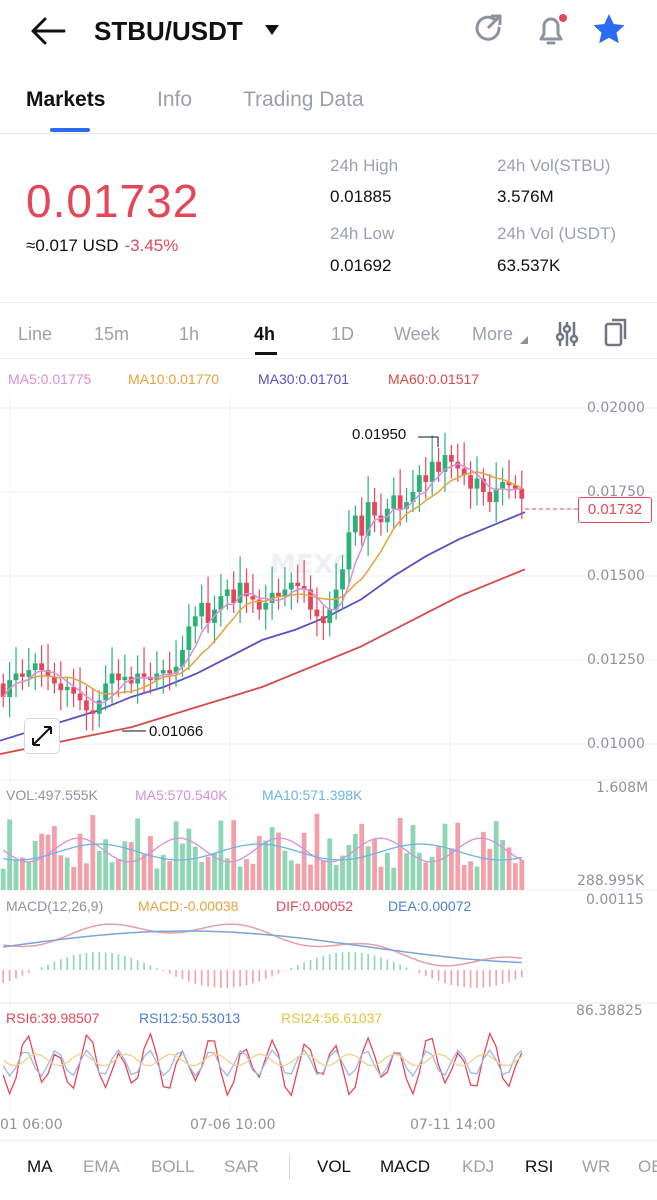  What do you see at coordinates (241, 1166) in the screenshot?
I see `indicator-sar: SAR` at bounding box center [241, 1166].